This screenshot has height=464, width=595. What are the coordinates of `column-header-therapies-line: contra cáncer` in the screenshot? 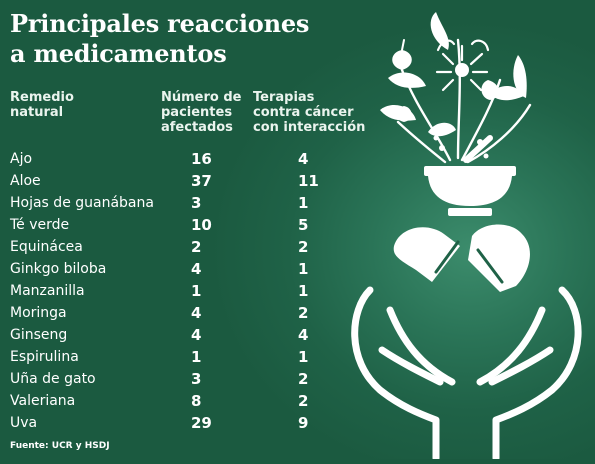 It's located at (303, 112).